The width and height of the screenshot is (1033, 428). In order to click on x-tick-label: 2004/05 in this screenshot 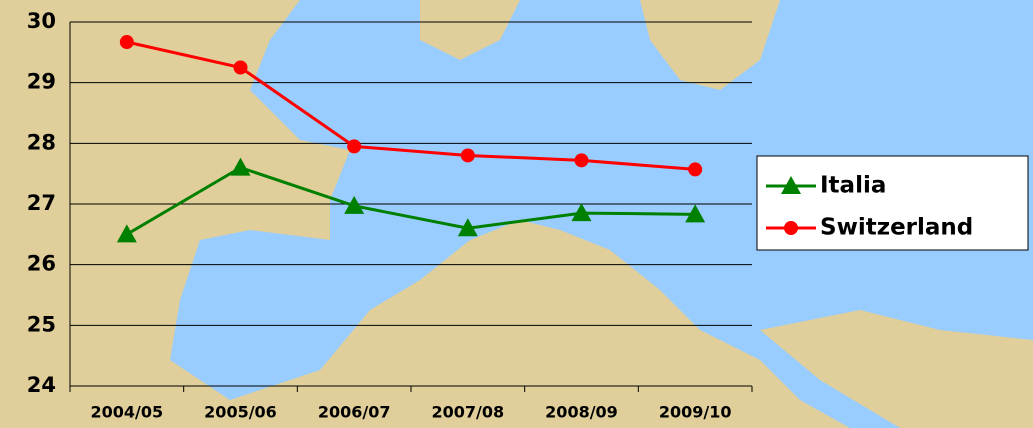, I will do `click(127, 412)`.